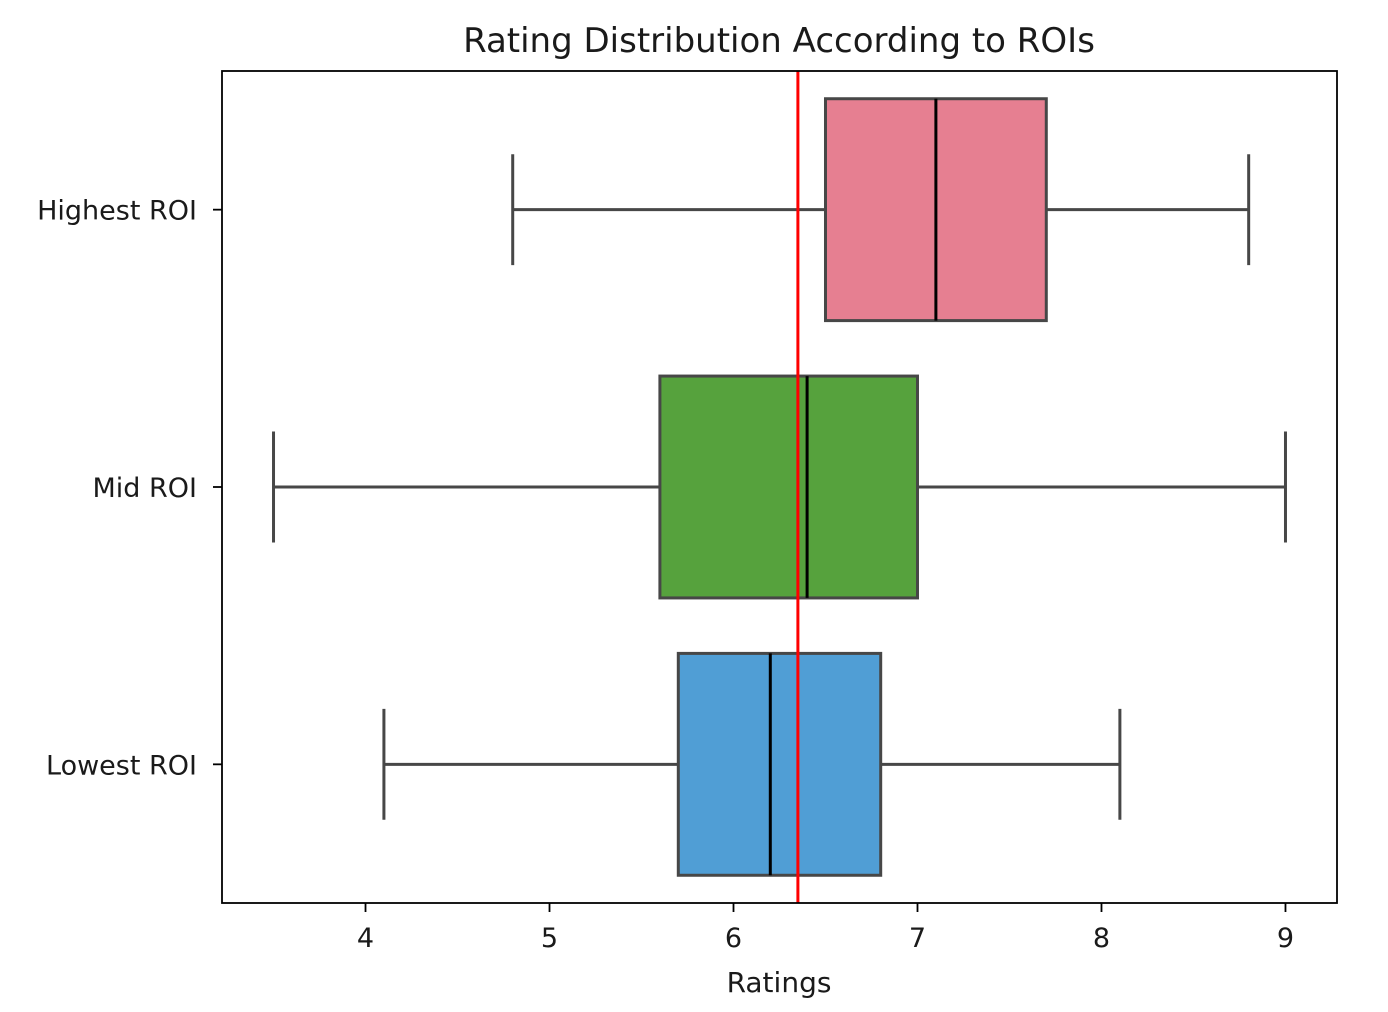  Describe the element at coordinates (1285, 938) in the screenshot. I see `x-tick-label: 9` at that location.